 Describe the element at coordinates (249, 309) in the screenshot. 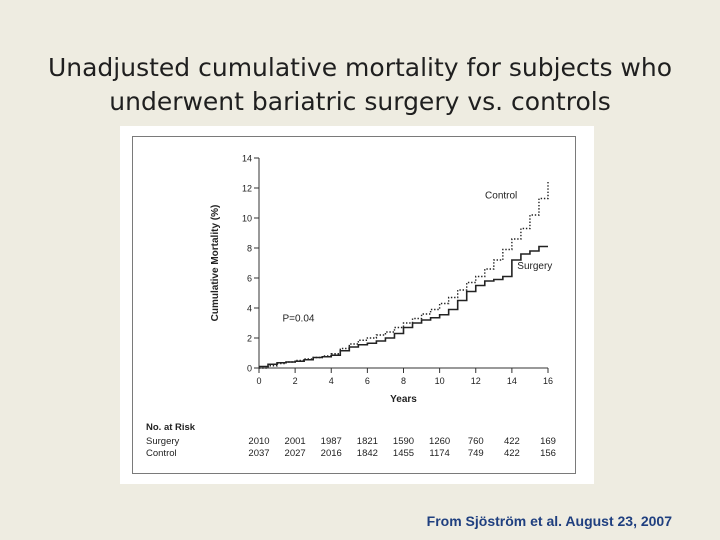

I see `y-tick-label: 4` at that location.